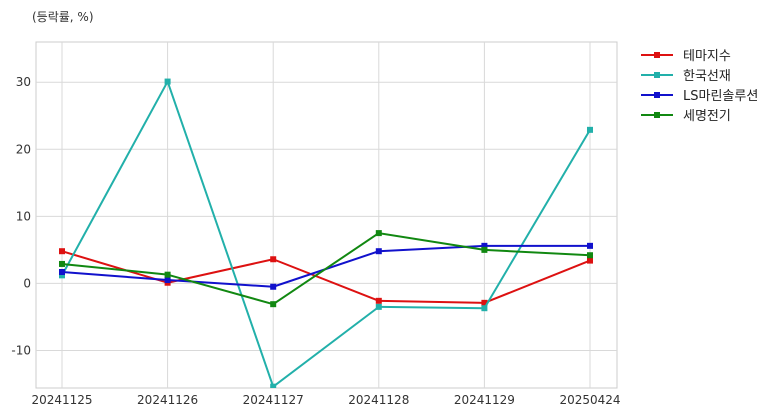 This screenshot has height=416, width=781. I want to click on x-tick-label: 20241128, so click(378, 400).